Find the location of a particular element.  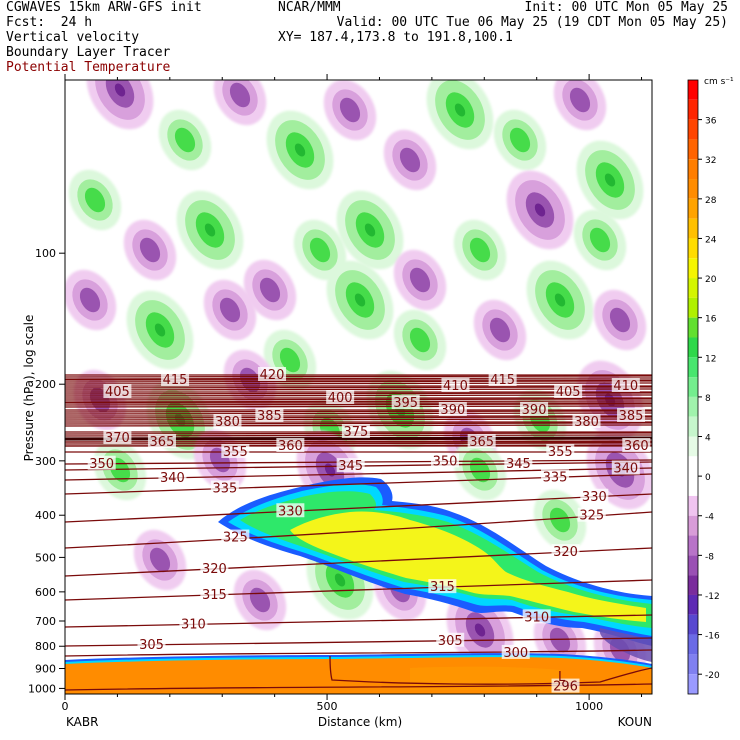

theta-300-line is located at coordinates (358, 653).